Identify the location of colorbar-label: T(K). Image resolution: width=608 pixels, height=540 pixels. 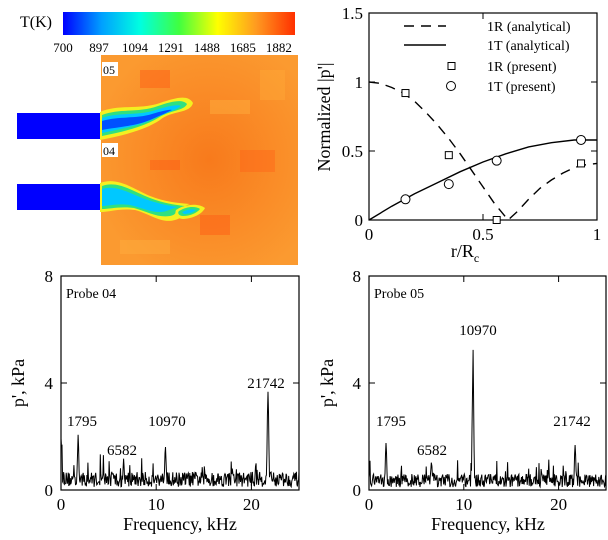
(36, 22).